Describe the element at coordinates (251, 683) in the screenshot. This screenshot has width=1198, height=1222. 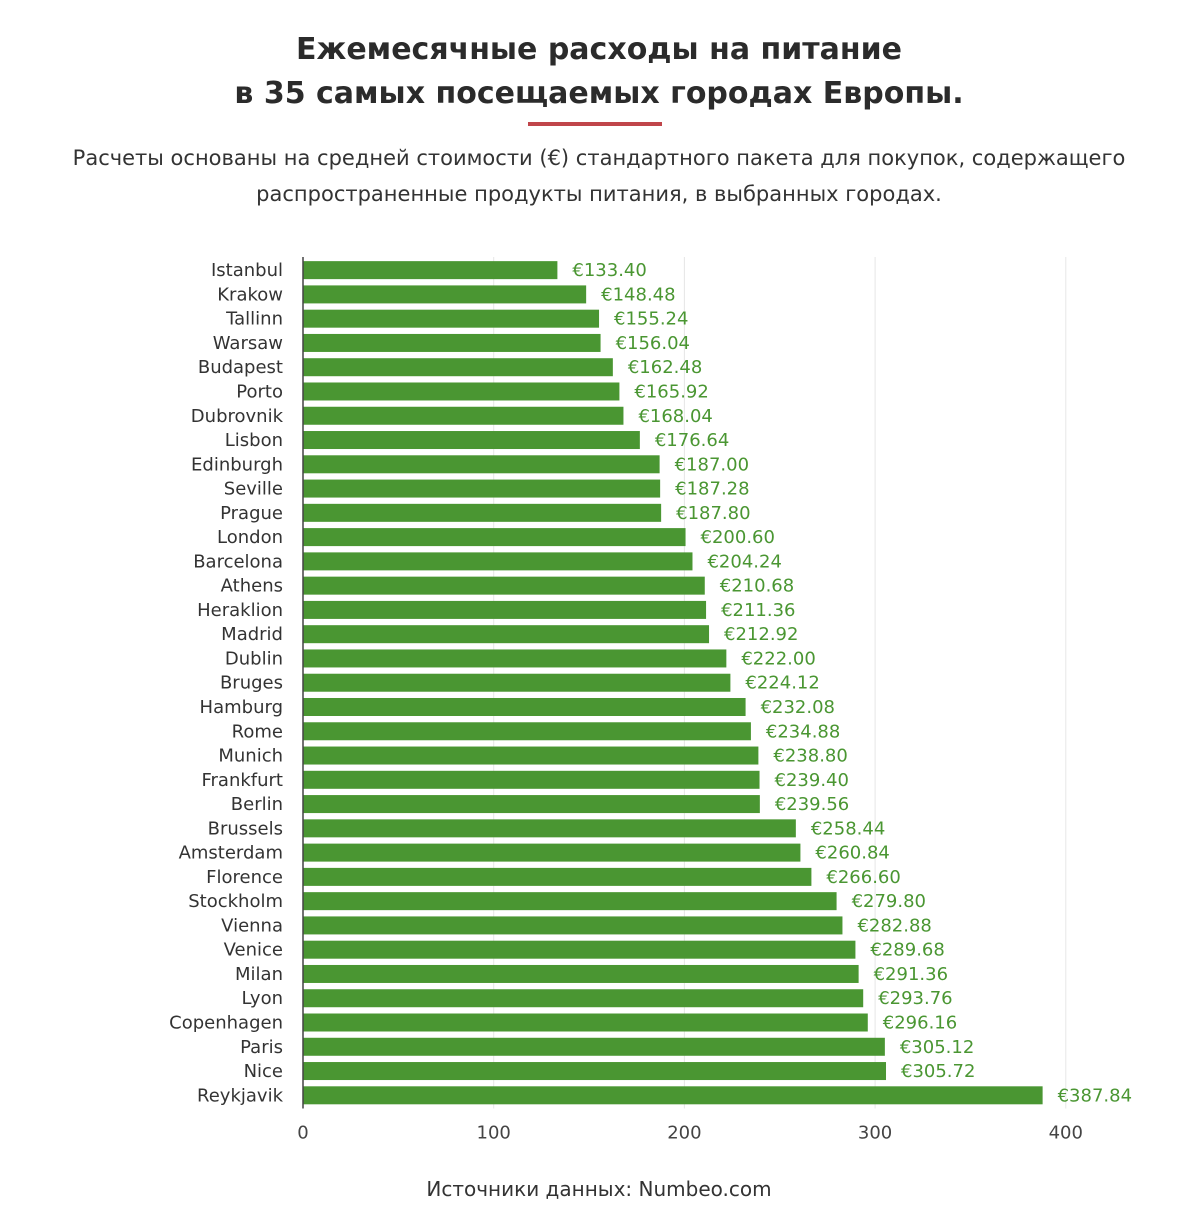
I see `category-label: Bruges` at that location.